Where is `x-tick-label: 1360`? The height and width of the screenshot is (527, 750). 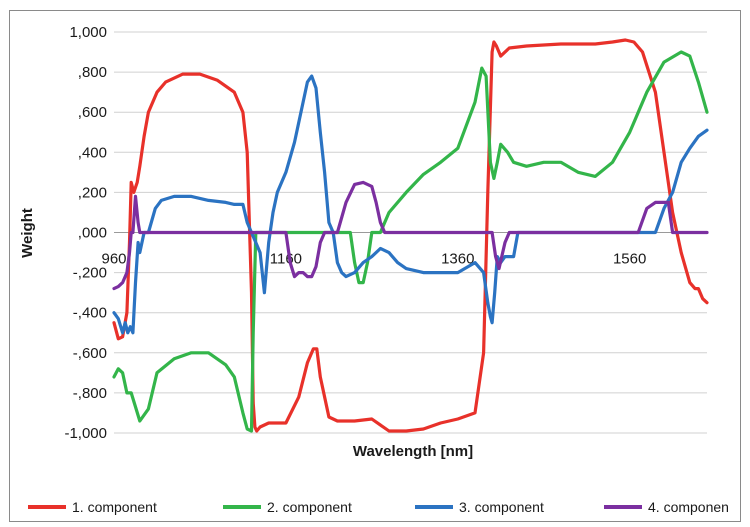
x-tick-label: 1360 is located at coordinates (457, 259).